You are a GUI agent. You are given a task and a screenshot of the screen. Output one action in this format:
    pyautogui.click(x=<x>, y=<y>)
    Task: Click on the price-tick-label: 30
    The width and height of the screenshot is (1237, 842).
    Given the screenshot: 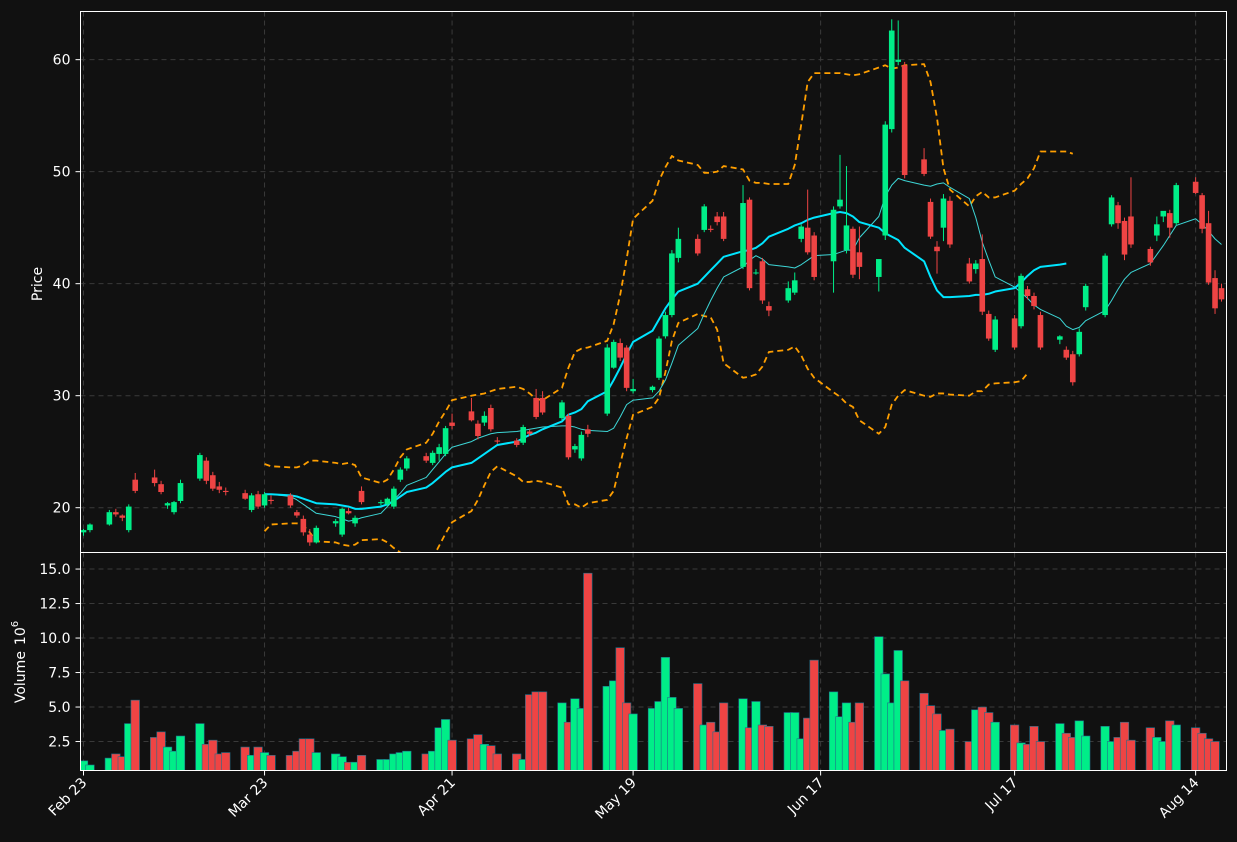 What is the action you would take?
    pyautogui.click(x=62, y=397)
    